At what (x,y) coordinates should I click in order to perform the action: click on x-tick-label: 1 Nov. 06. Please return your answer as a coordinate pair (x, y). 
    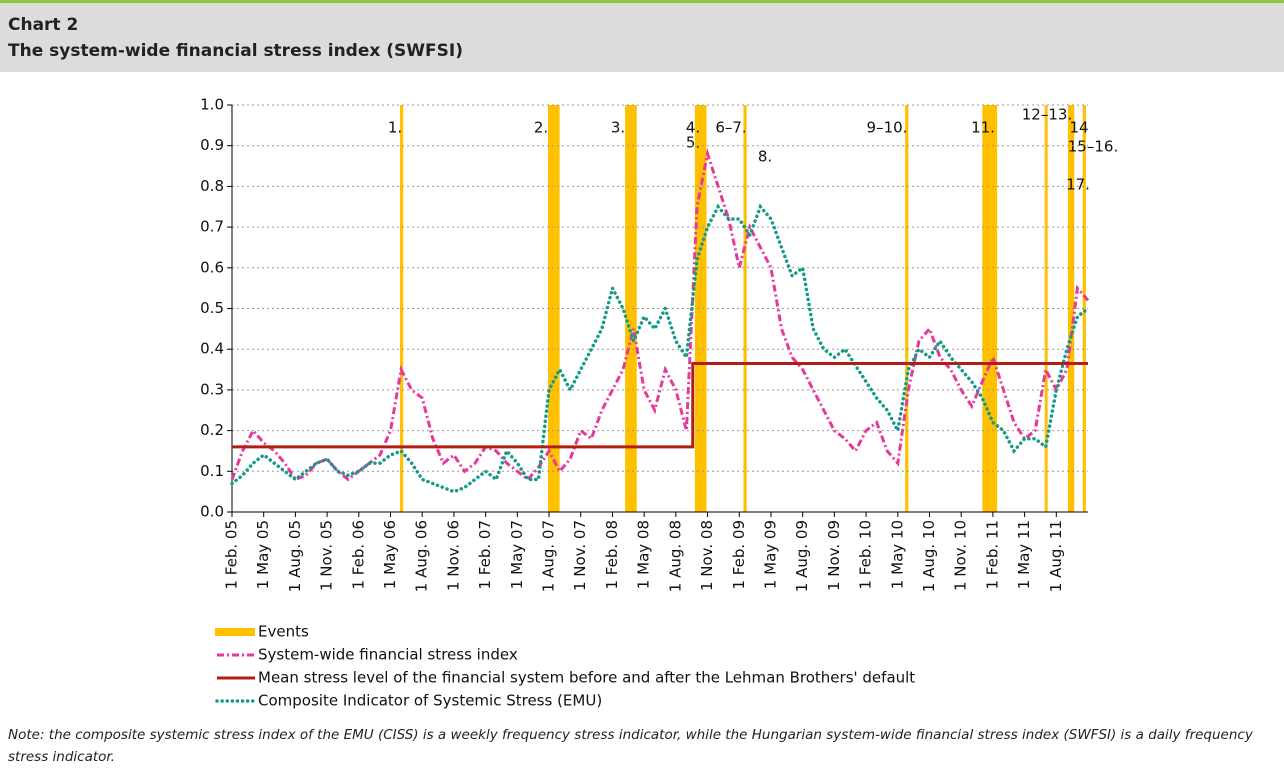
    Looking at the image, I should click on (453, 555).